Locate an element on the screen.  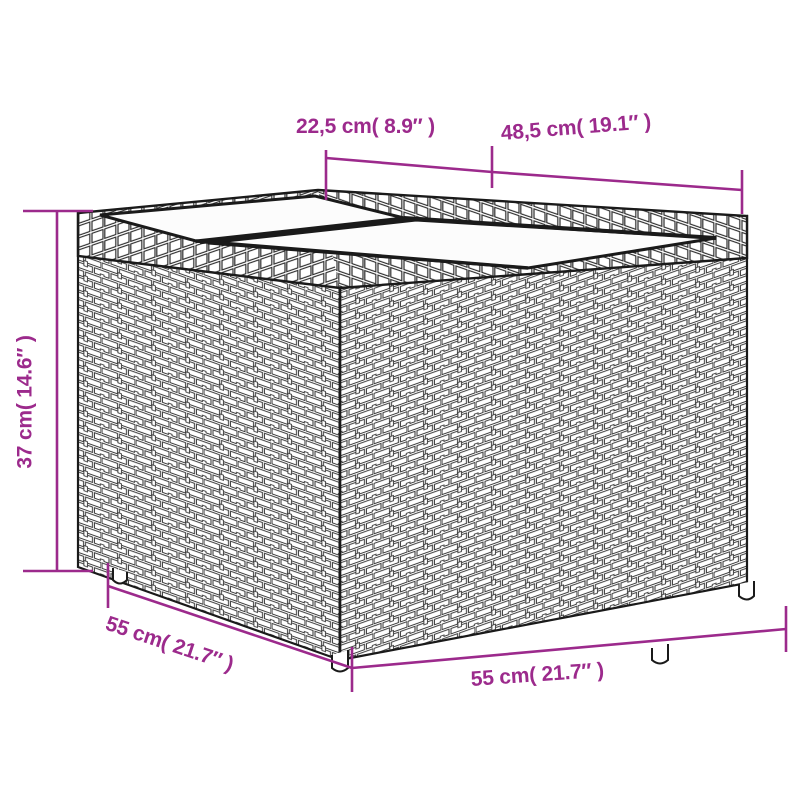
foot-right-rear is located at coordinates (746, 591).